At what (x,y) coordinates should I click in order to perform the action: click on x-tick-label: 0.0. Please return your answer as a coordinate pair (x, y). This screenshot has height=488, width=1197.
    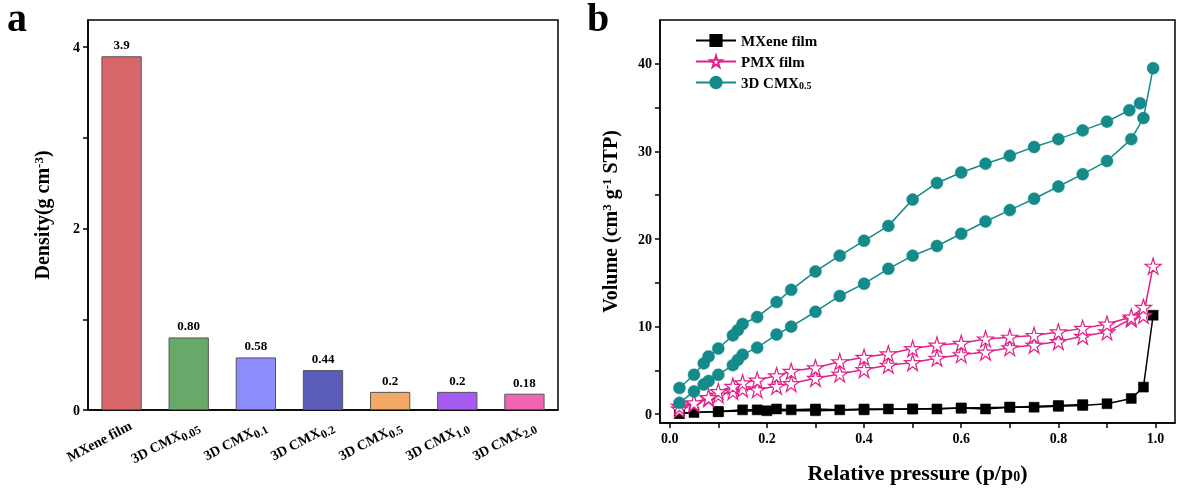
    Looking at the image, I should click on (669, 438).